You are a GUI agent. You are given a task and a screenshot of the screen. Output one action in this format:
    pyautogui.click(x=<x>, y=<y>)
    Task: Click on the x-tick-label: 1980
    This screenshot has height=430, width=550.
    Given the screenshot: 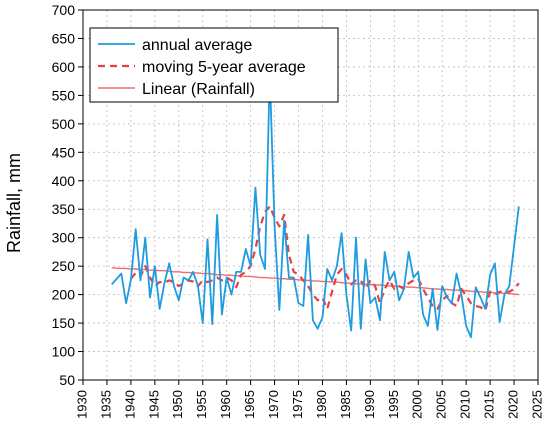 What is the action you would take?
    pyautogui.click(x=321, y=404)
    